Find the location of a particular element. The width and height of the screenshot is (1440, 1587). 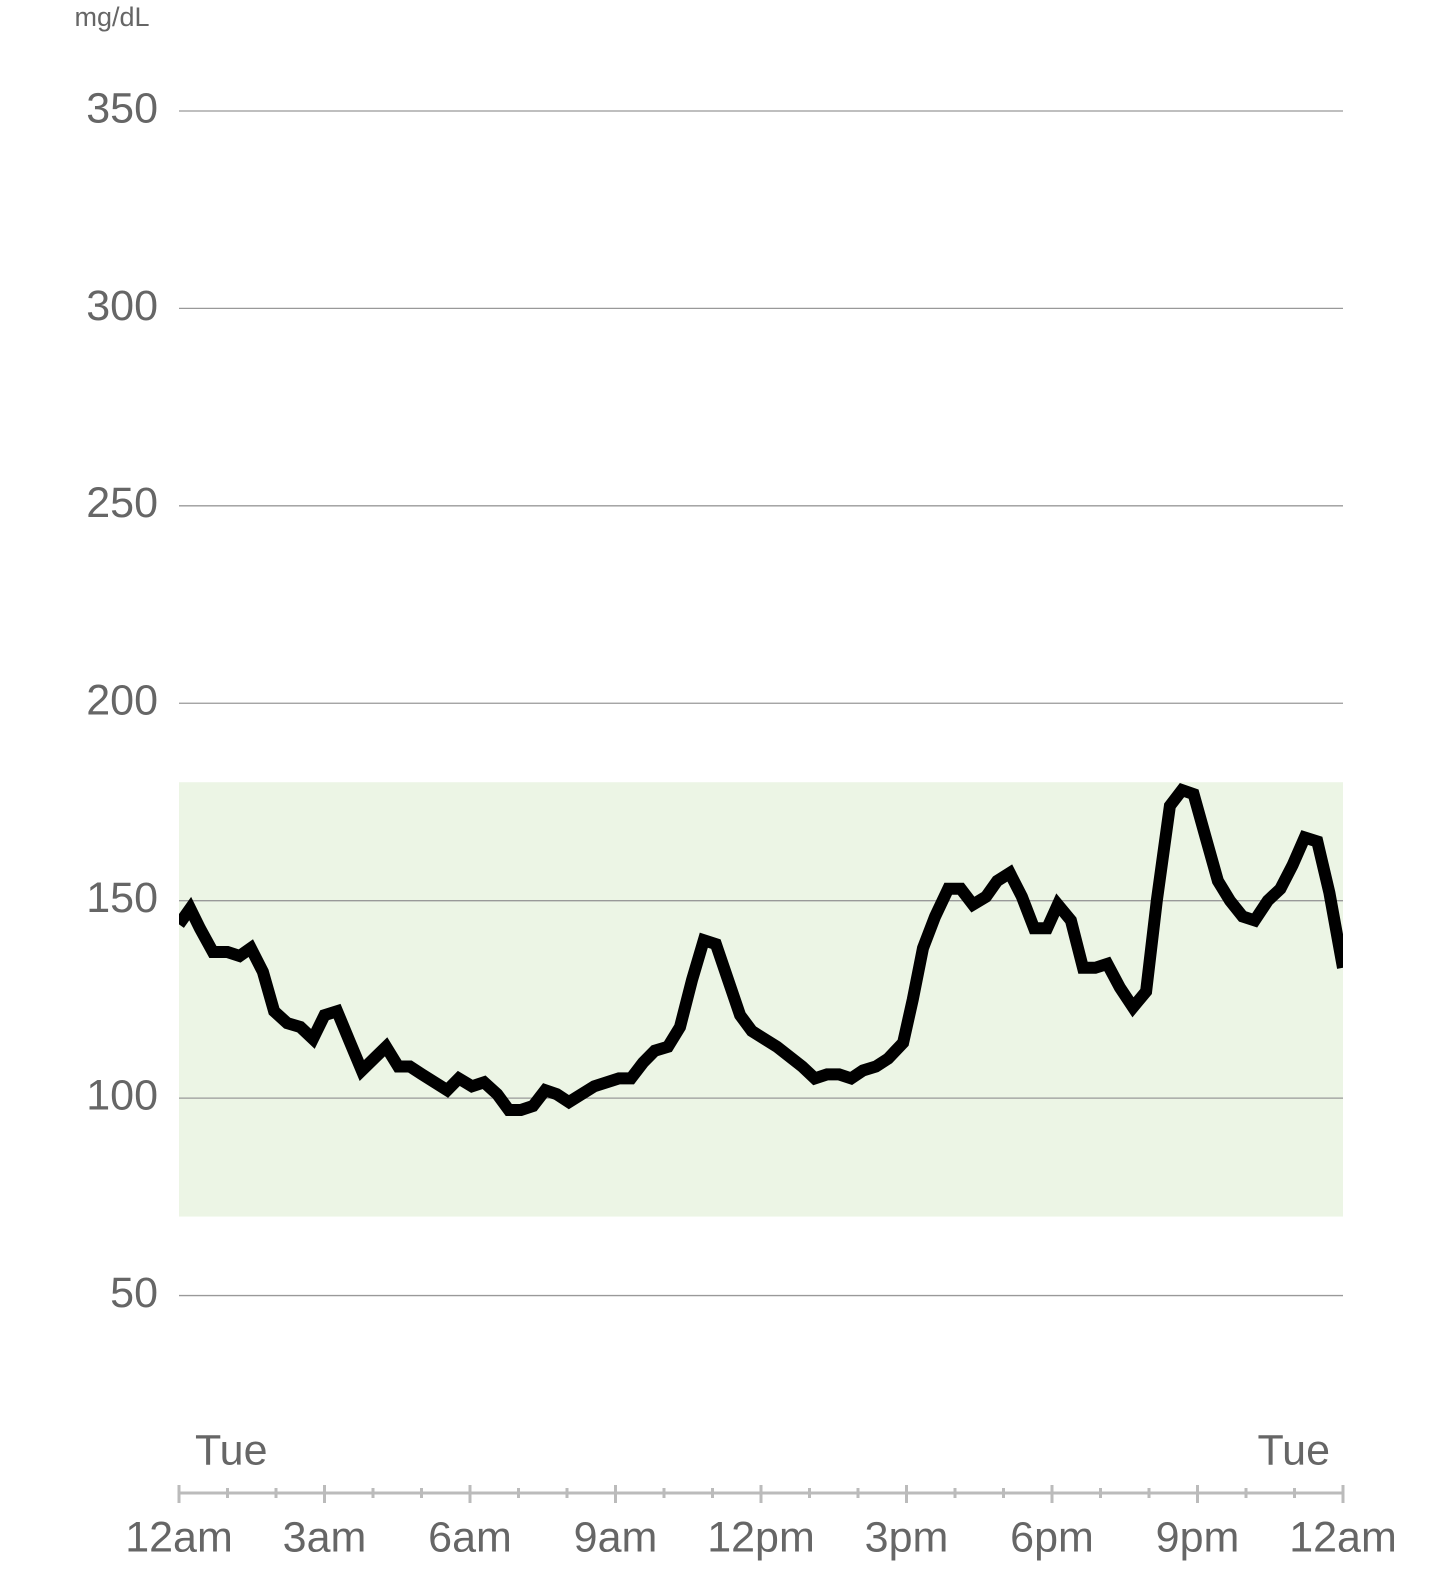

y-tick-label: 350 is located at coordinates (122, 108).